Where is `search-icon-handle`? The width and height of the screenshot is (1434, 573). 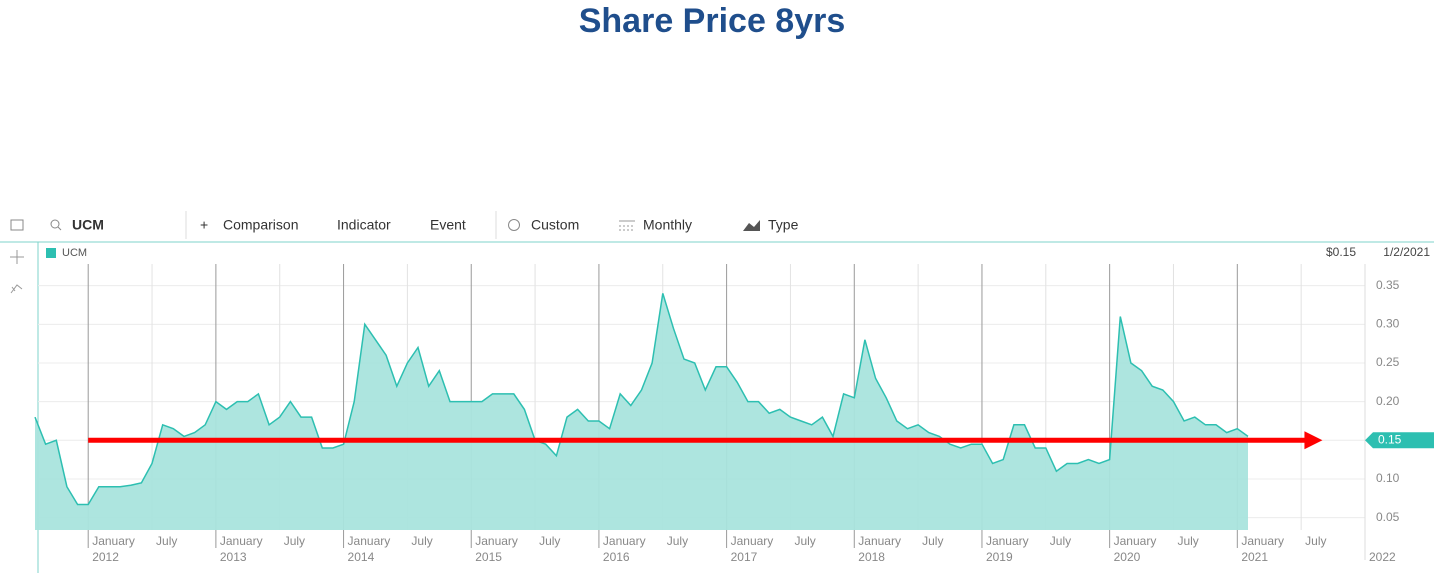
search-icon-handle is located at coordinates (59, 228).